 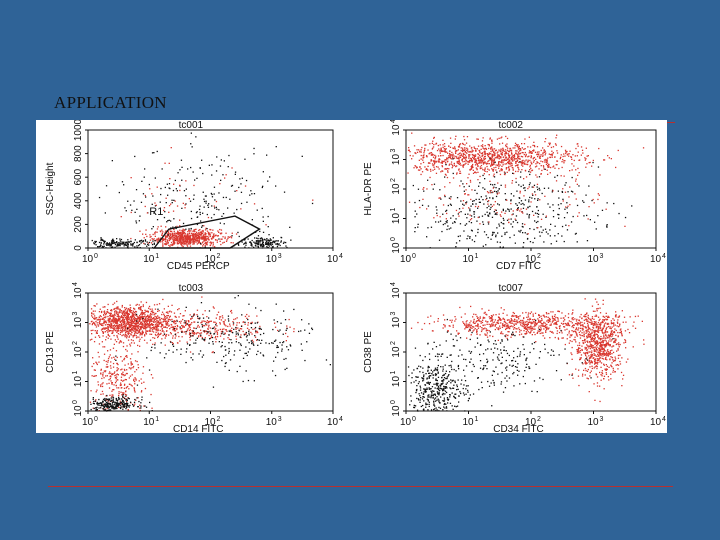 What do you see at coordinates (198, 428) in the screenshot?
I see `x-axis-label-tc003: CD14 FITC` at bounding box center [198, 428].